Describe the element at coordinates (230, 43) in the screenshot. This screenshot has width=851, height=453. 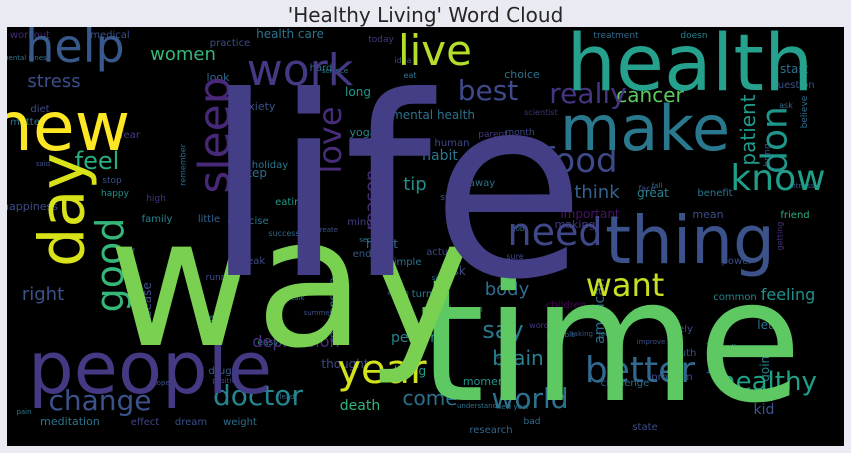
I see `word-practice: practice` at that location.